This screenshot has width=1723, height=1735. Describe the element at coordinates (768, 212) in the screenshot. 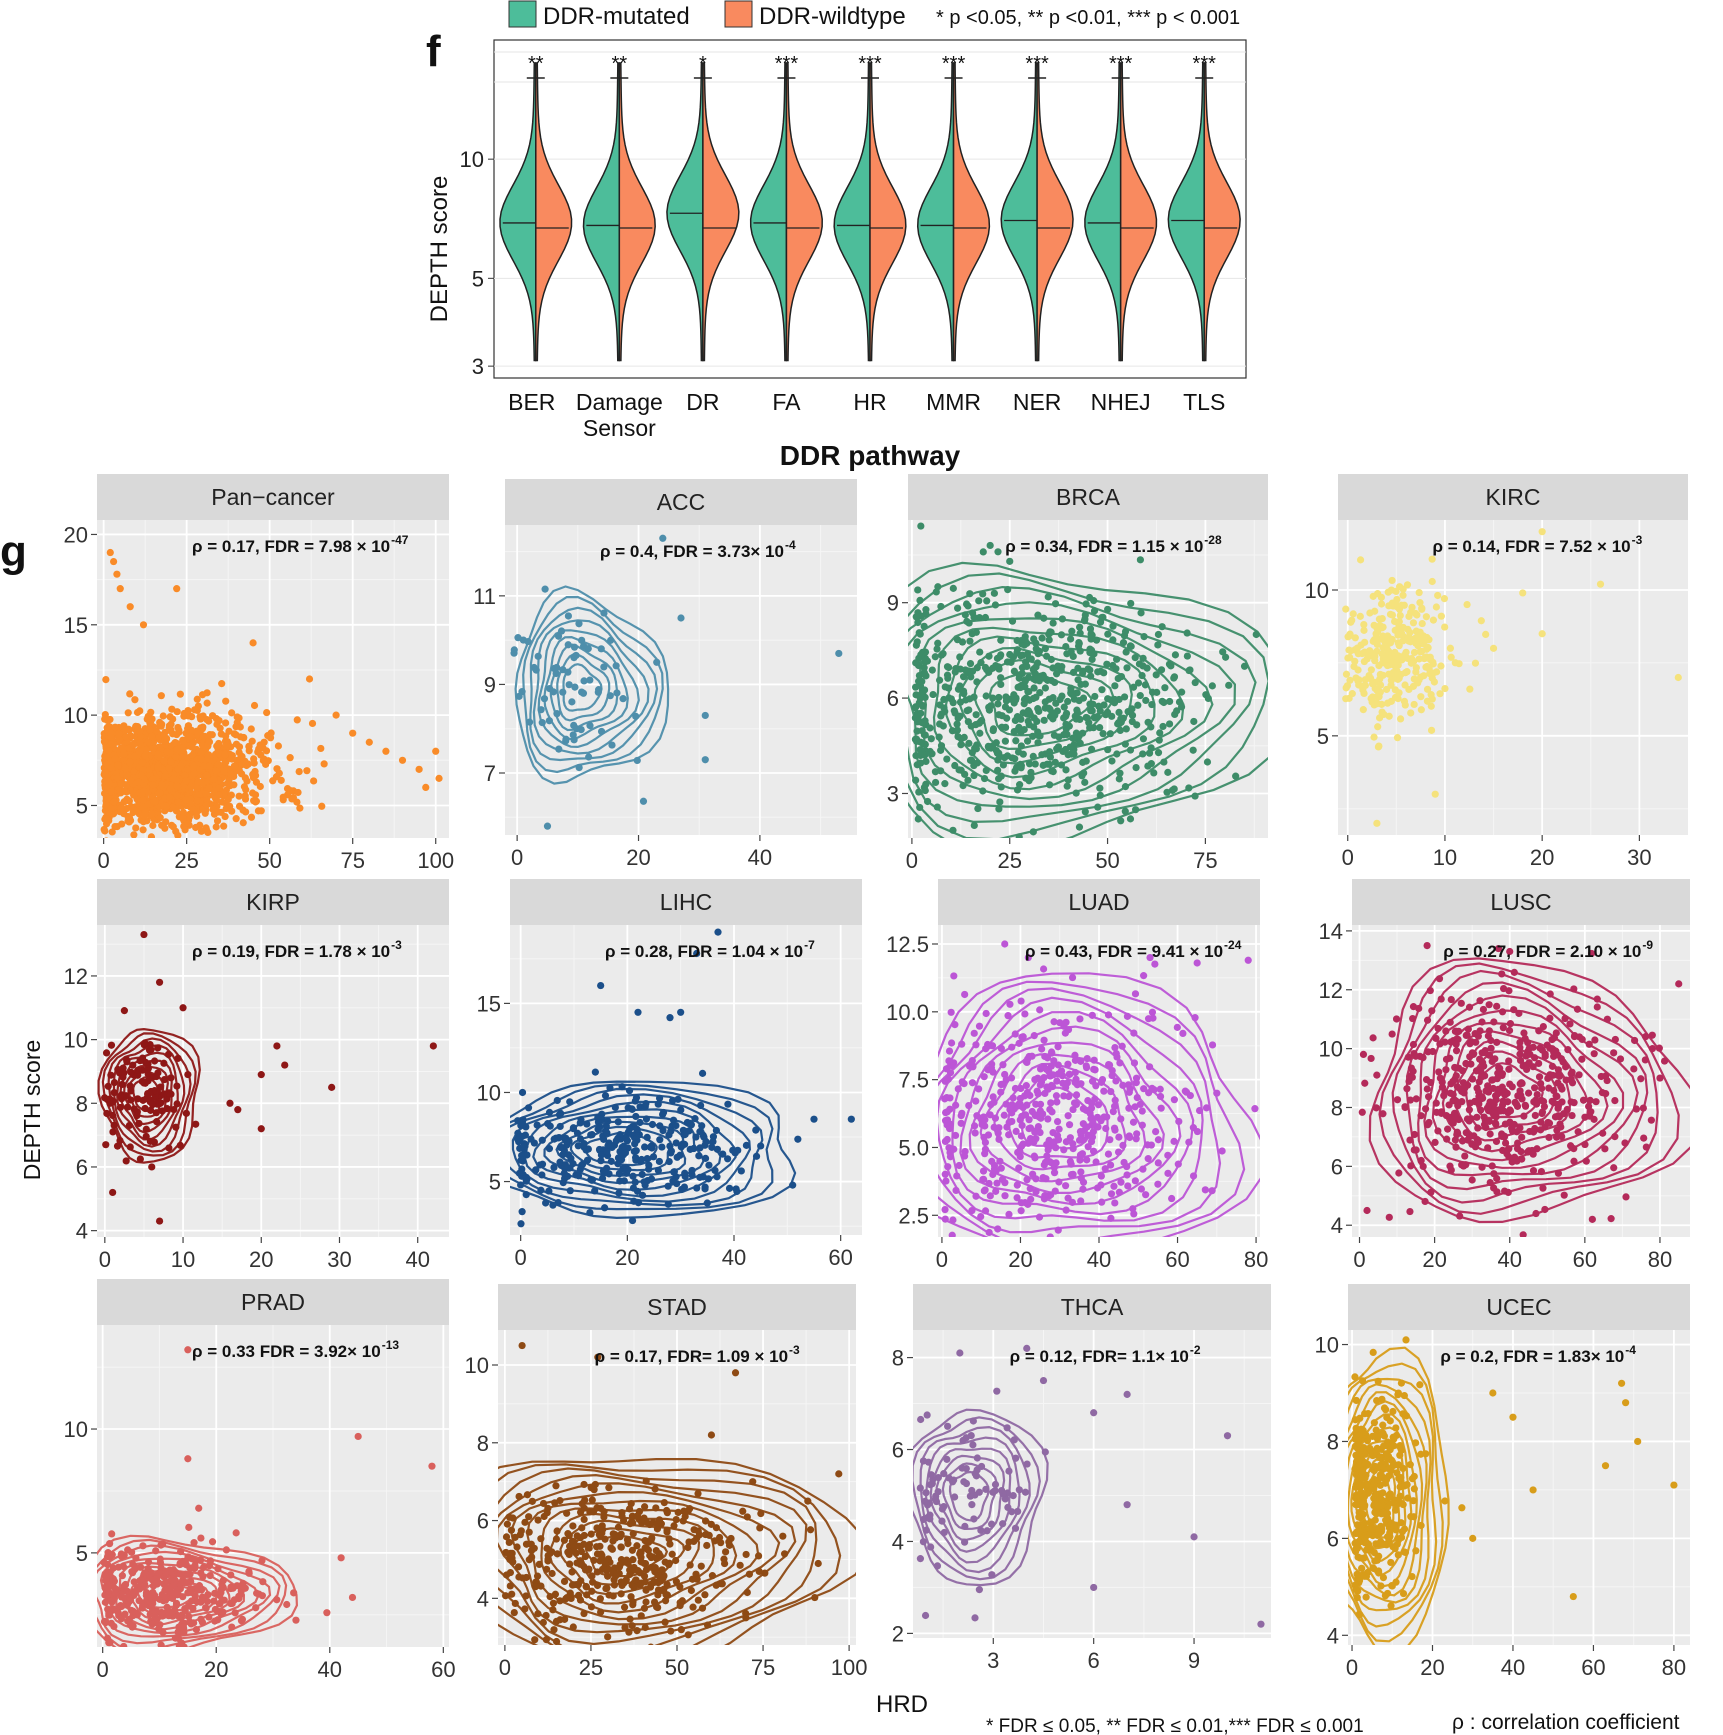

I see `violin-half-mutated` at that location.